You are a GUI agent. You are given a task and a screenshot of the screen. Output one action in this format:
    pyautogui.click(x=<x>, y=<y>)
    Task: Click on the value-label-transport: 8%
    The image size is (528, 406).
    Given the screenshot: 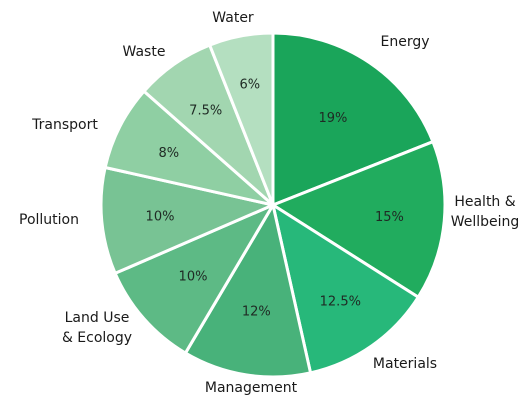 What is the action you would take?
    pyautogui.click(x=168, y=153)
    